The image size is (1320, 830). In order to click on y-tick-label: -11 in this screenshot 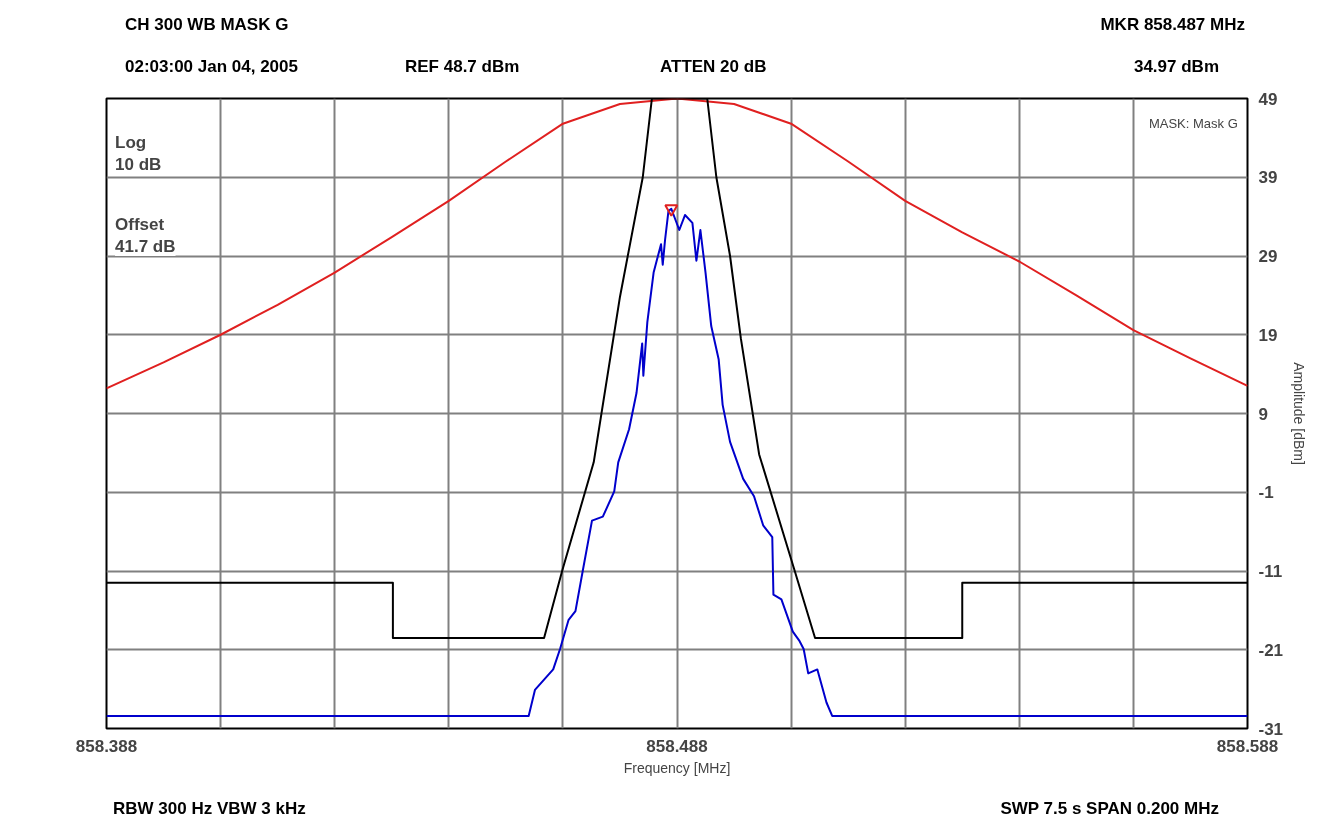, I will do `click(1270, 571)`.